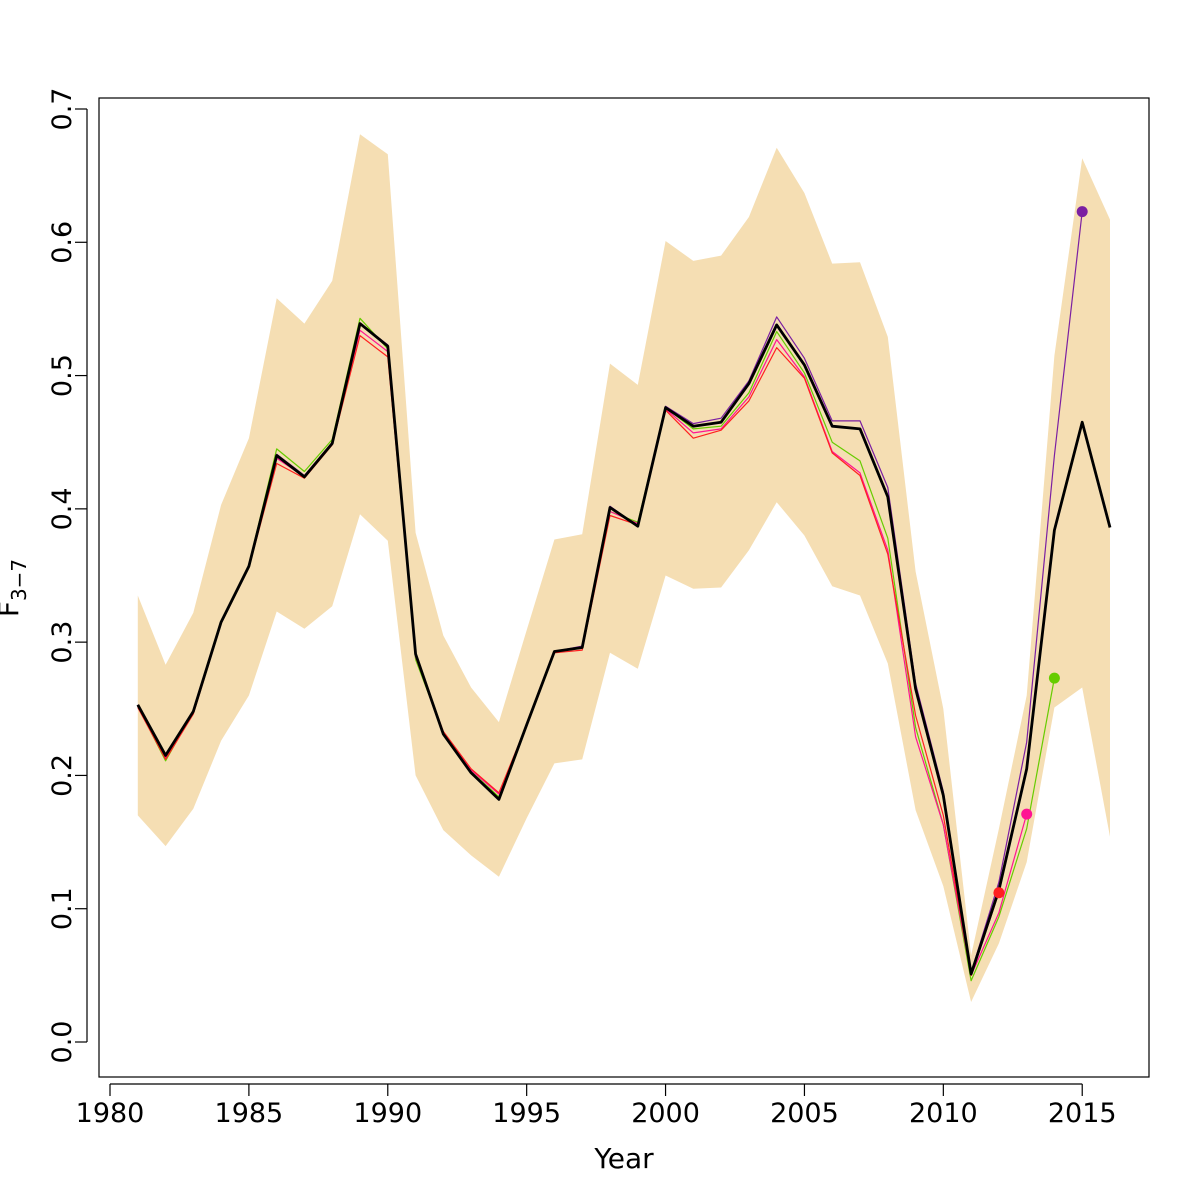 The height and width of the screenshot is (1200, 1200). What do you see at coordinates (596, 1106) in the screenshot?
I see `x-axis: 1980 1985 1990 1995 2000 2005 2010 2015` at bounding box center [596, 1106].